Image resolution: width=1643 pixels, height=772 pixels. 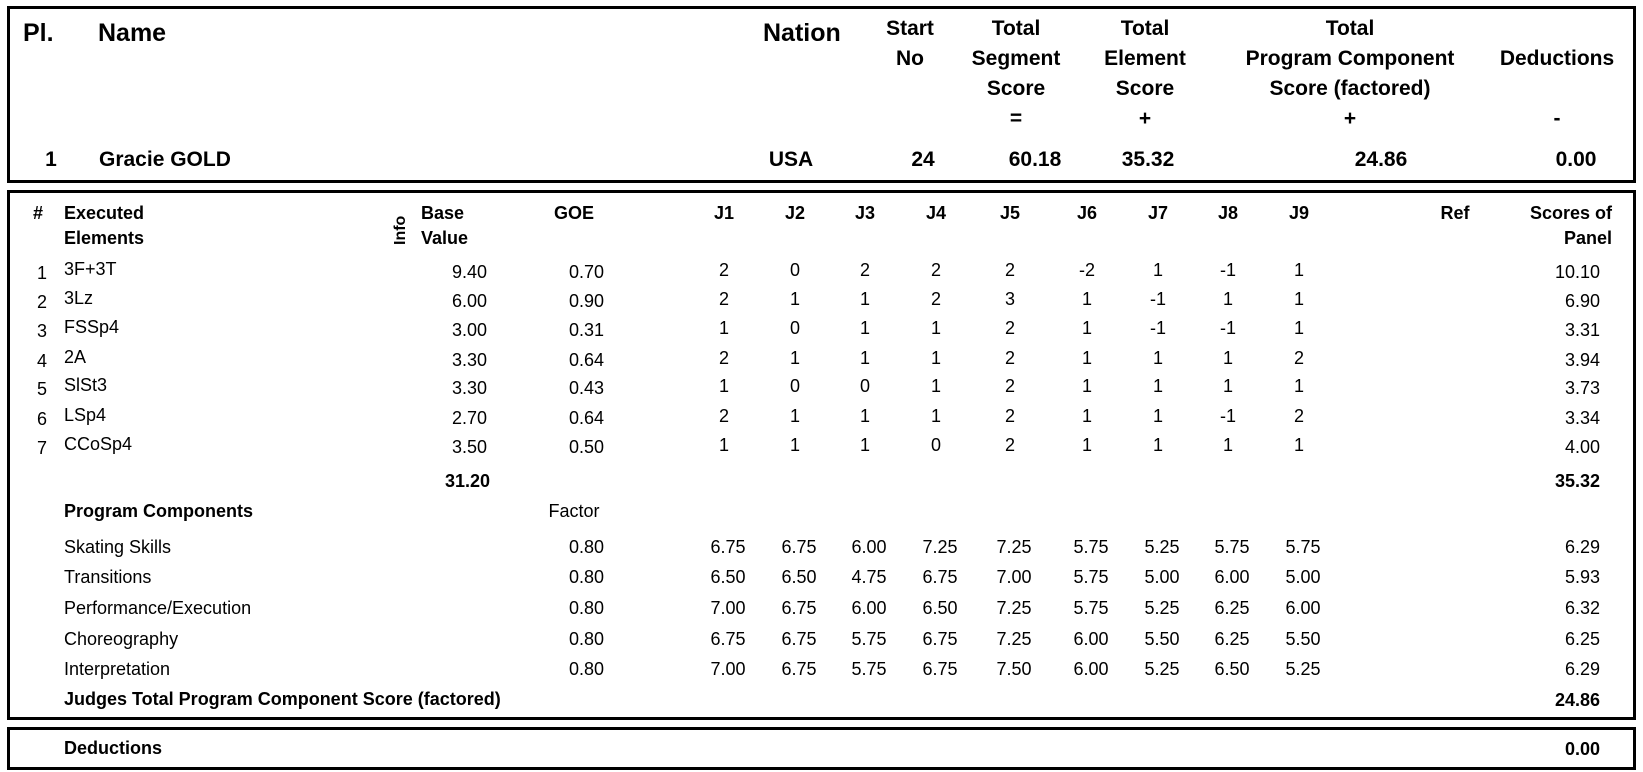 What do you see at coordinates (1582, 301) in the screenshot?
I see `element-panel-score: 6.90` at bounding box center [1582, 301].